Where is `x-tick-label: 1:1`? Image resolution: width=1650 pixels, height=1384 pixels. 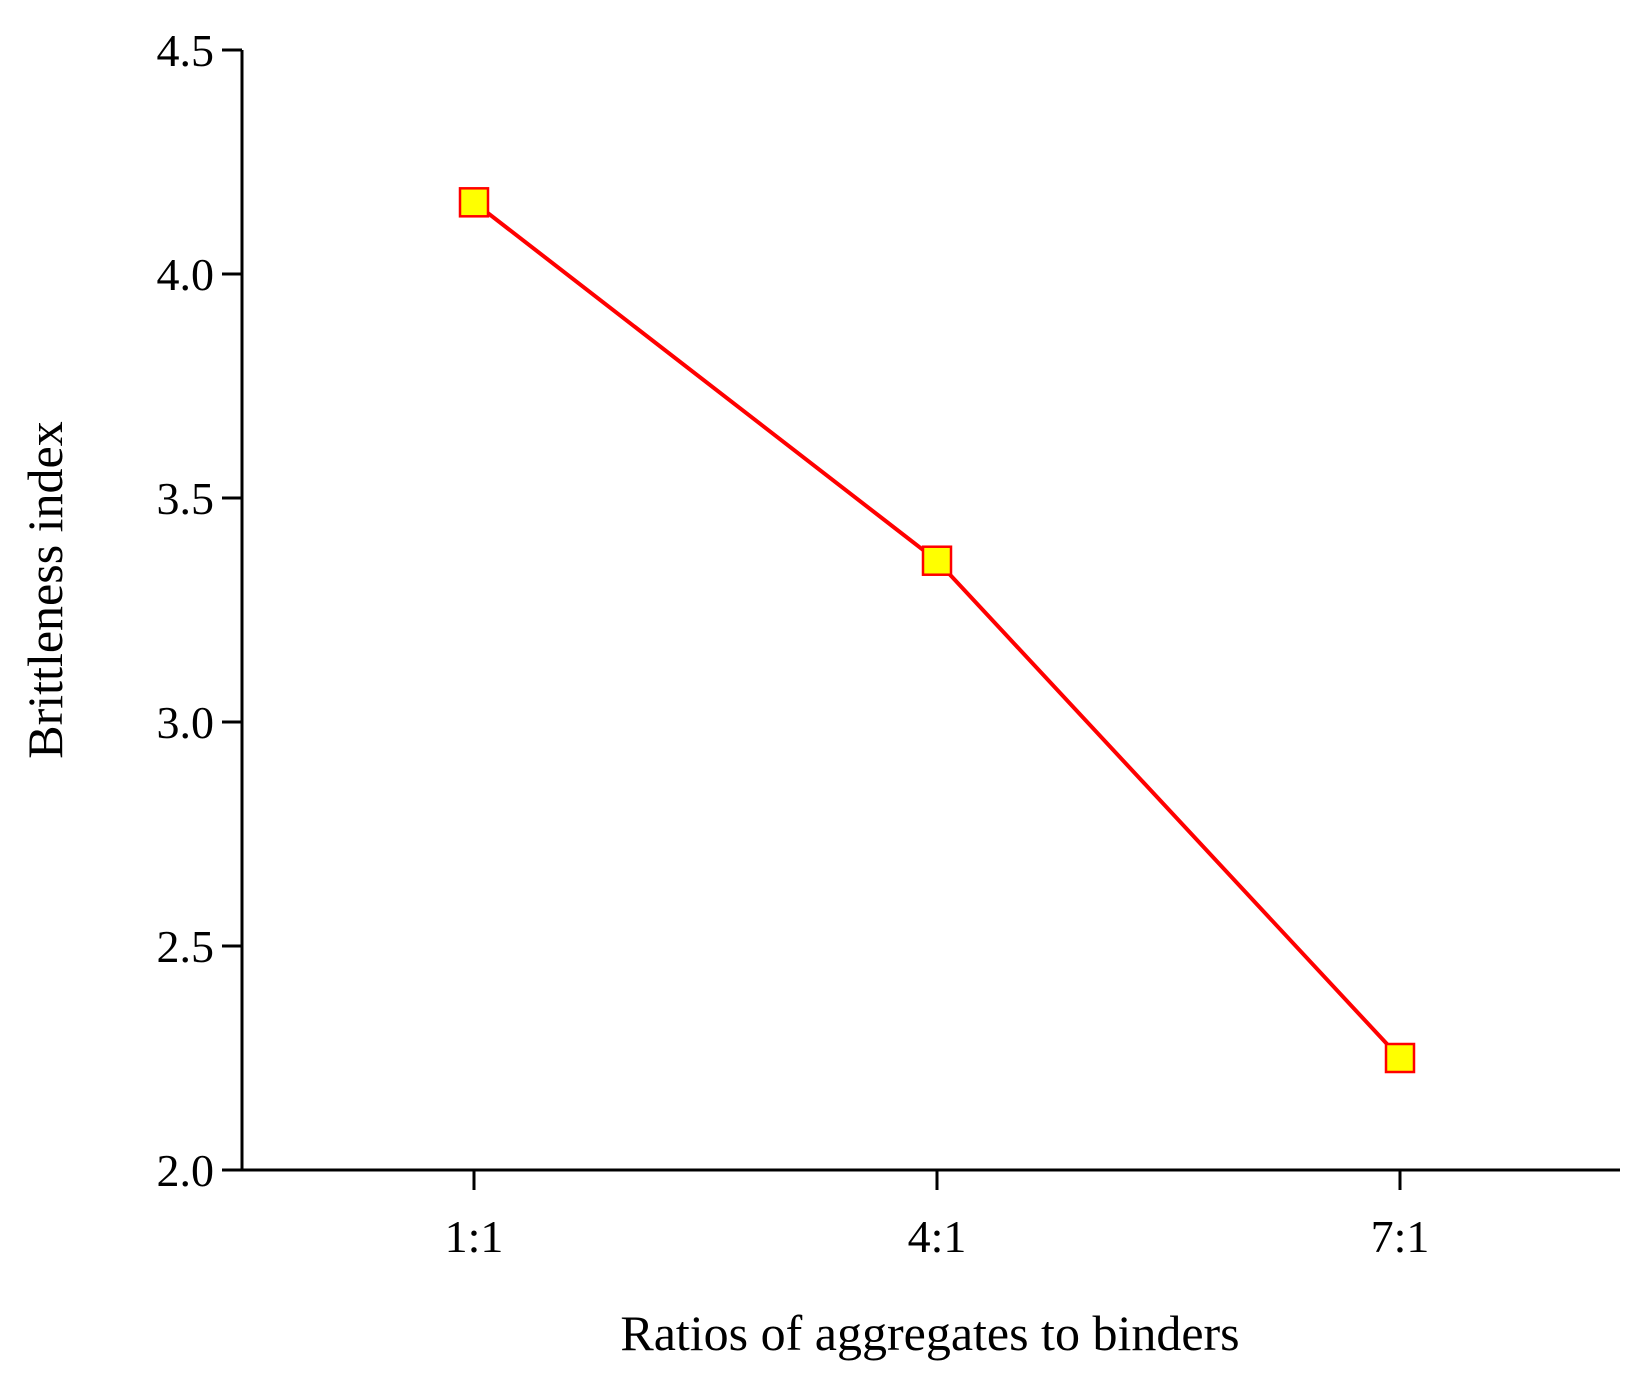 x-tick-label: 1:1 is located at coordinates (474, 1236).